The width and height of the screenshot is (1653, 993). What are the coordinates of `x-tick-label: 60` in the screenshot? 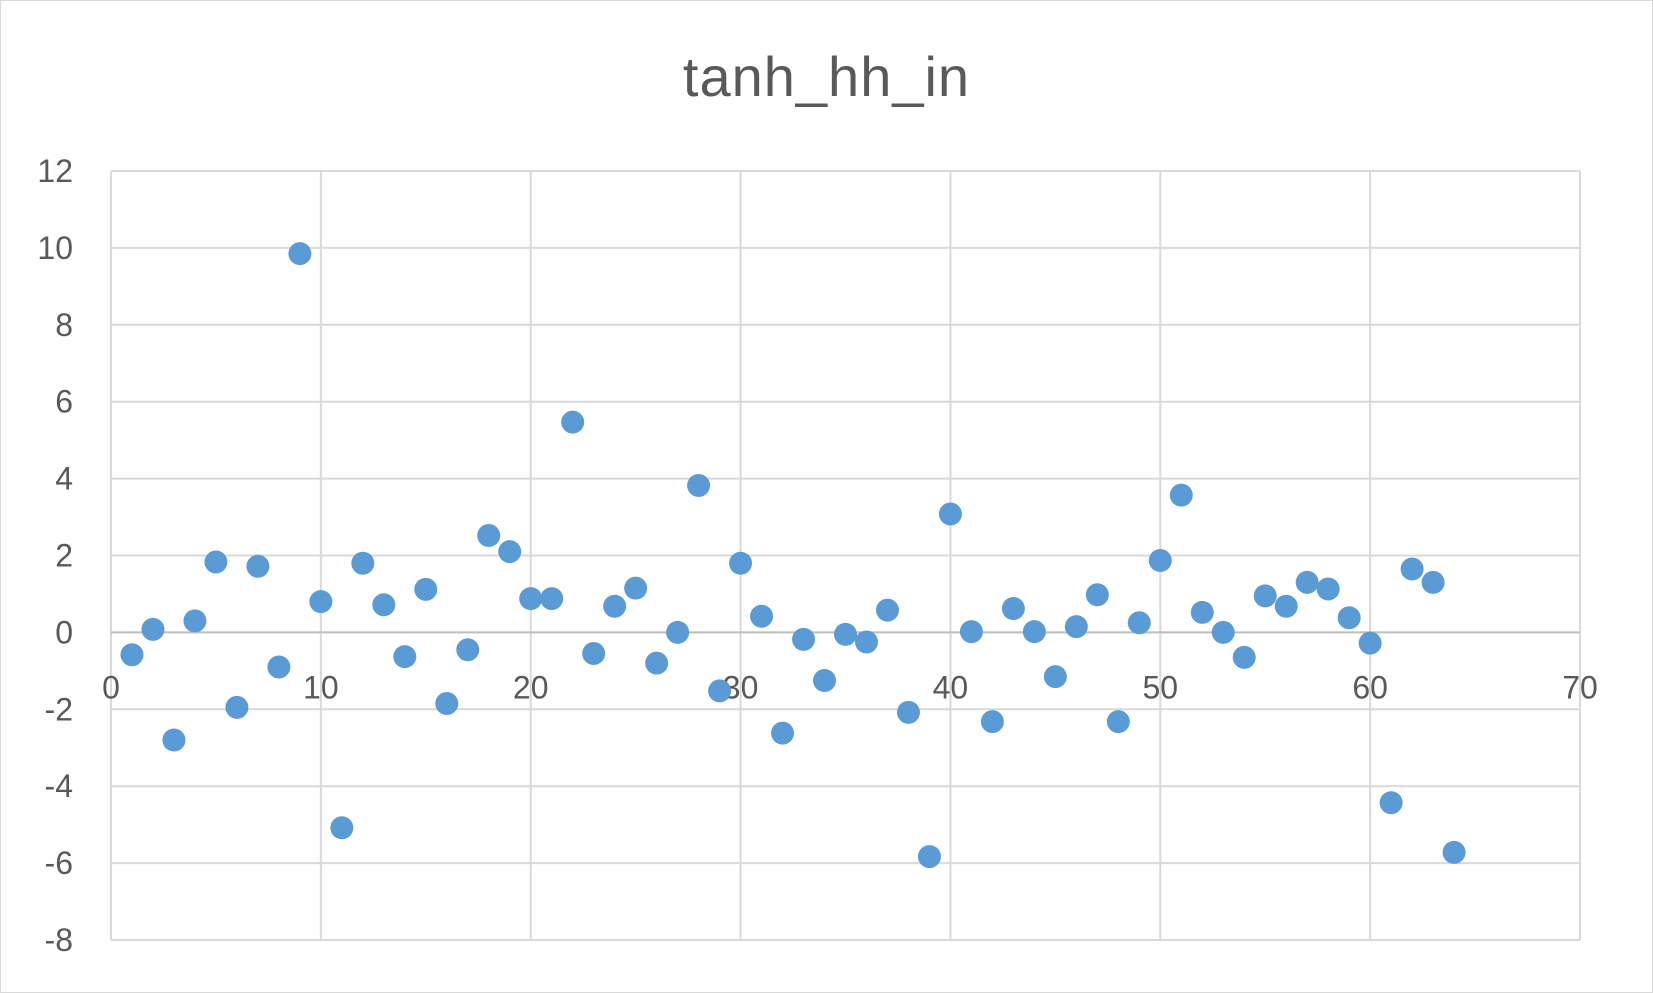 It's located at (1370, 687).